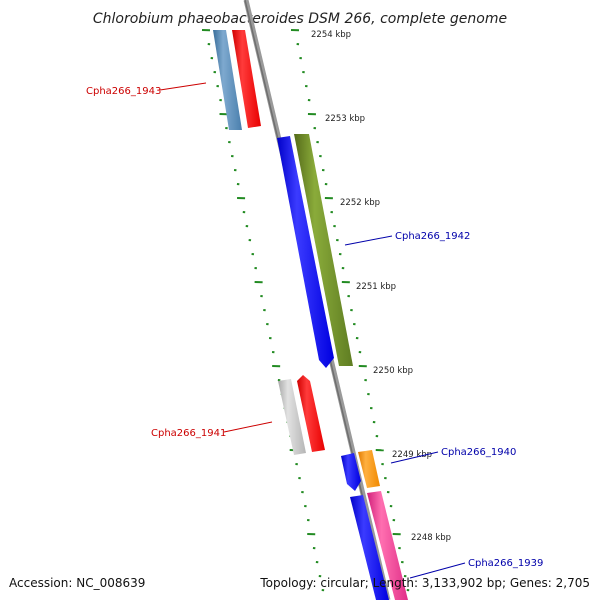  What do you see at coordinates (292, 417) in the screenshot?
I see `gene-feature-gray` at bounding box center [292, 417].